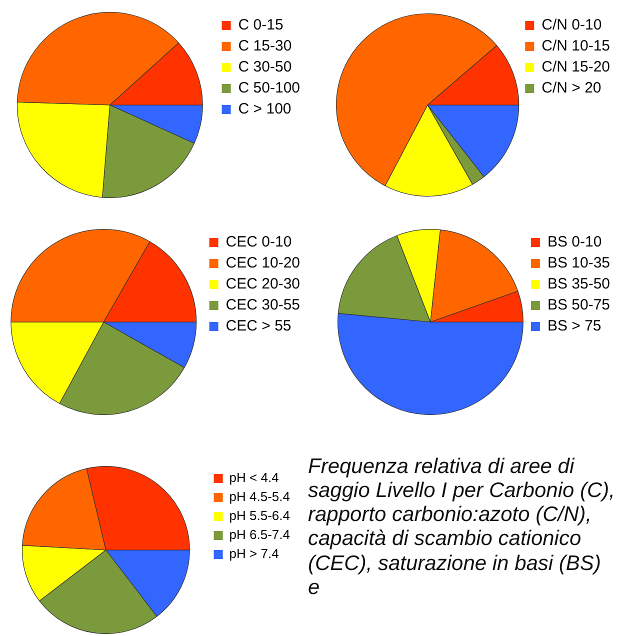  Describe the element at coordinates (576, 67) in the screenshot. I see `legend-label: C/N 15-20` at that location.